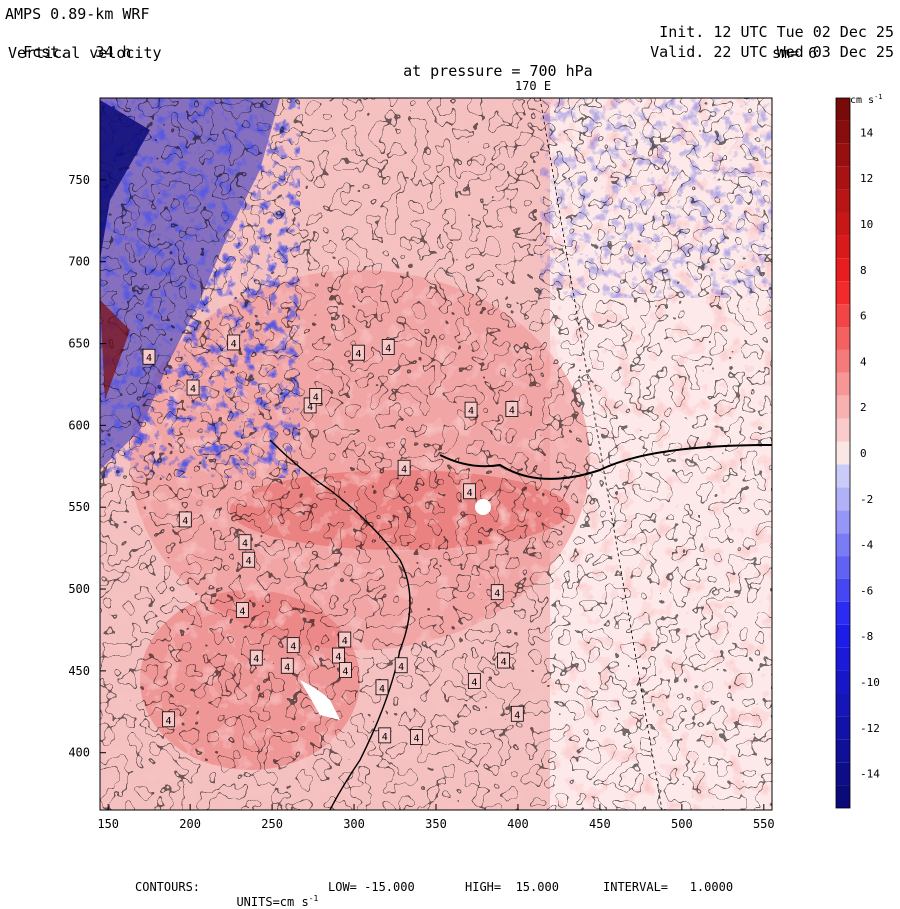 The image size is (900, 909). I want to click on x-tick-label: 150, so click(108, 824).